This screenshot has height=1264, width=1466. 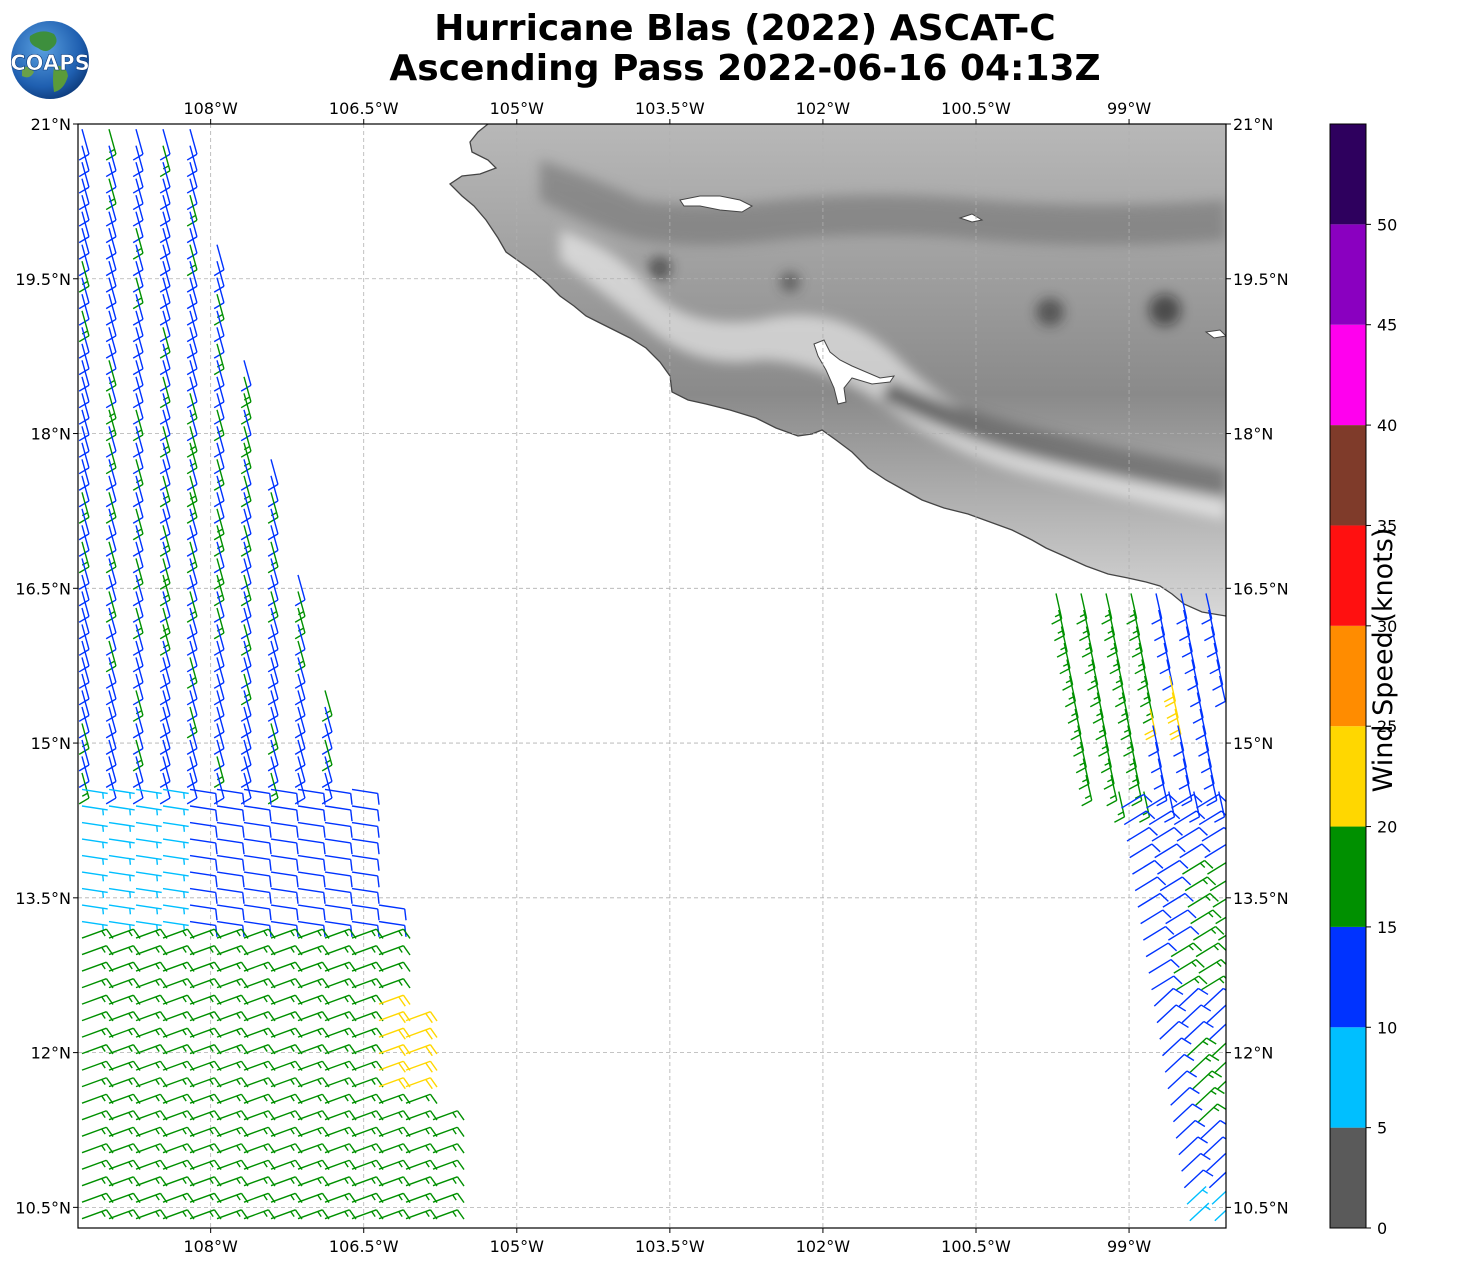 I want to click on terrain-shading, so click(x=883, y=340).